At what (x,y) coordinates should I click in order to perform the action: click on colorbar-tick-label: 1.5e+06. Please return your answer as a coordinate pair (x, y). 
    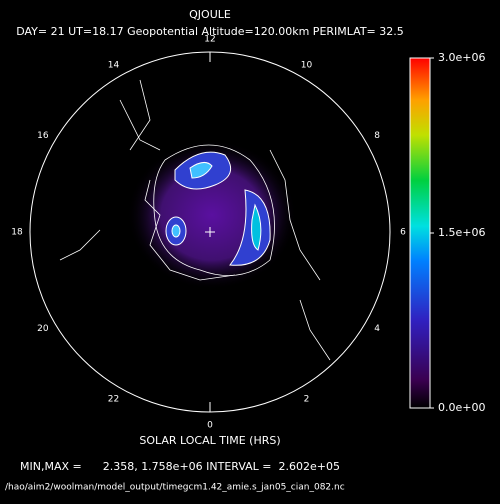
    Looking at the image, I should click on (461, 232).